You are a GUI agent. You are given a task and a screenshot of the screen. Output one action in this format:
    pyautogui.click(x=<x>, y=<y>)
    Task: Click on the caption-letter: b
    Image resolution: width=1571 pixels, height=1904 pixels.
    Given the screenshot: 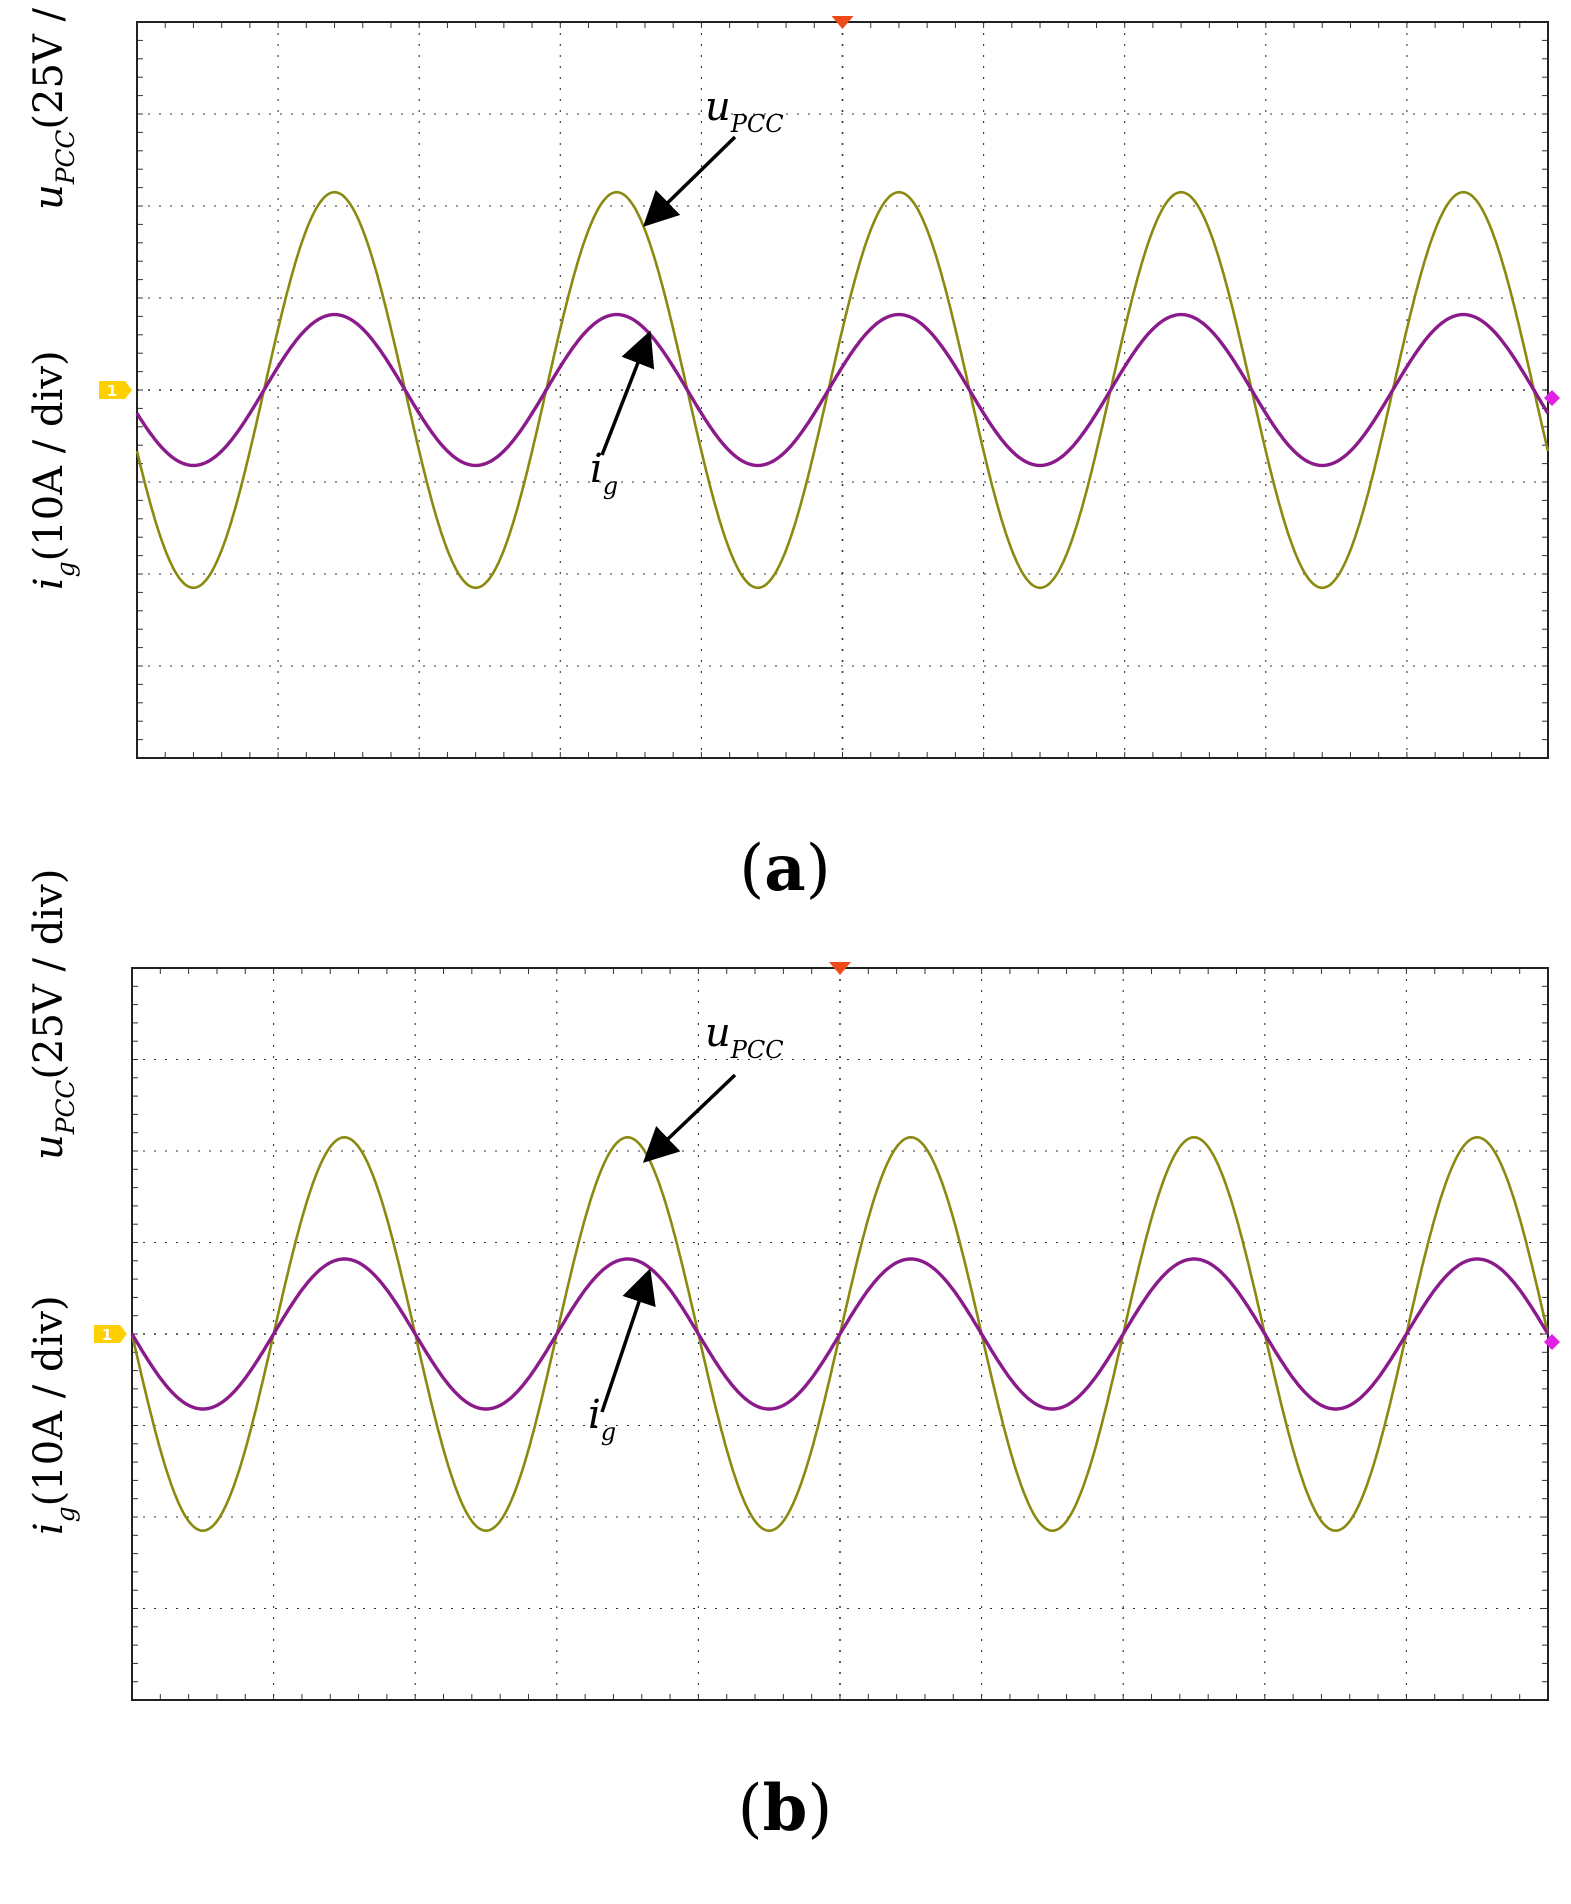 What is the action you would take?
    pyautogui.click(x=785, y=1808)
    